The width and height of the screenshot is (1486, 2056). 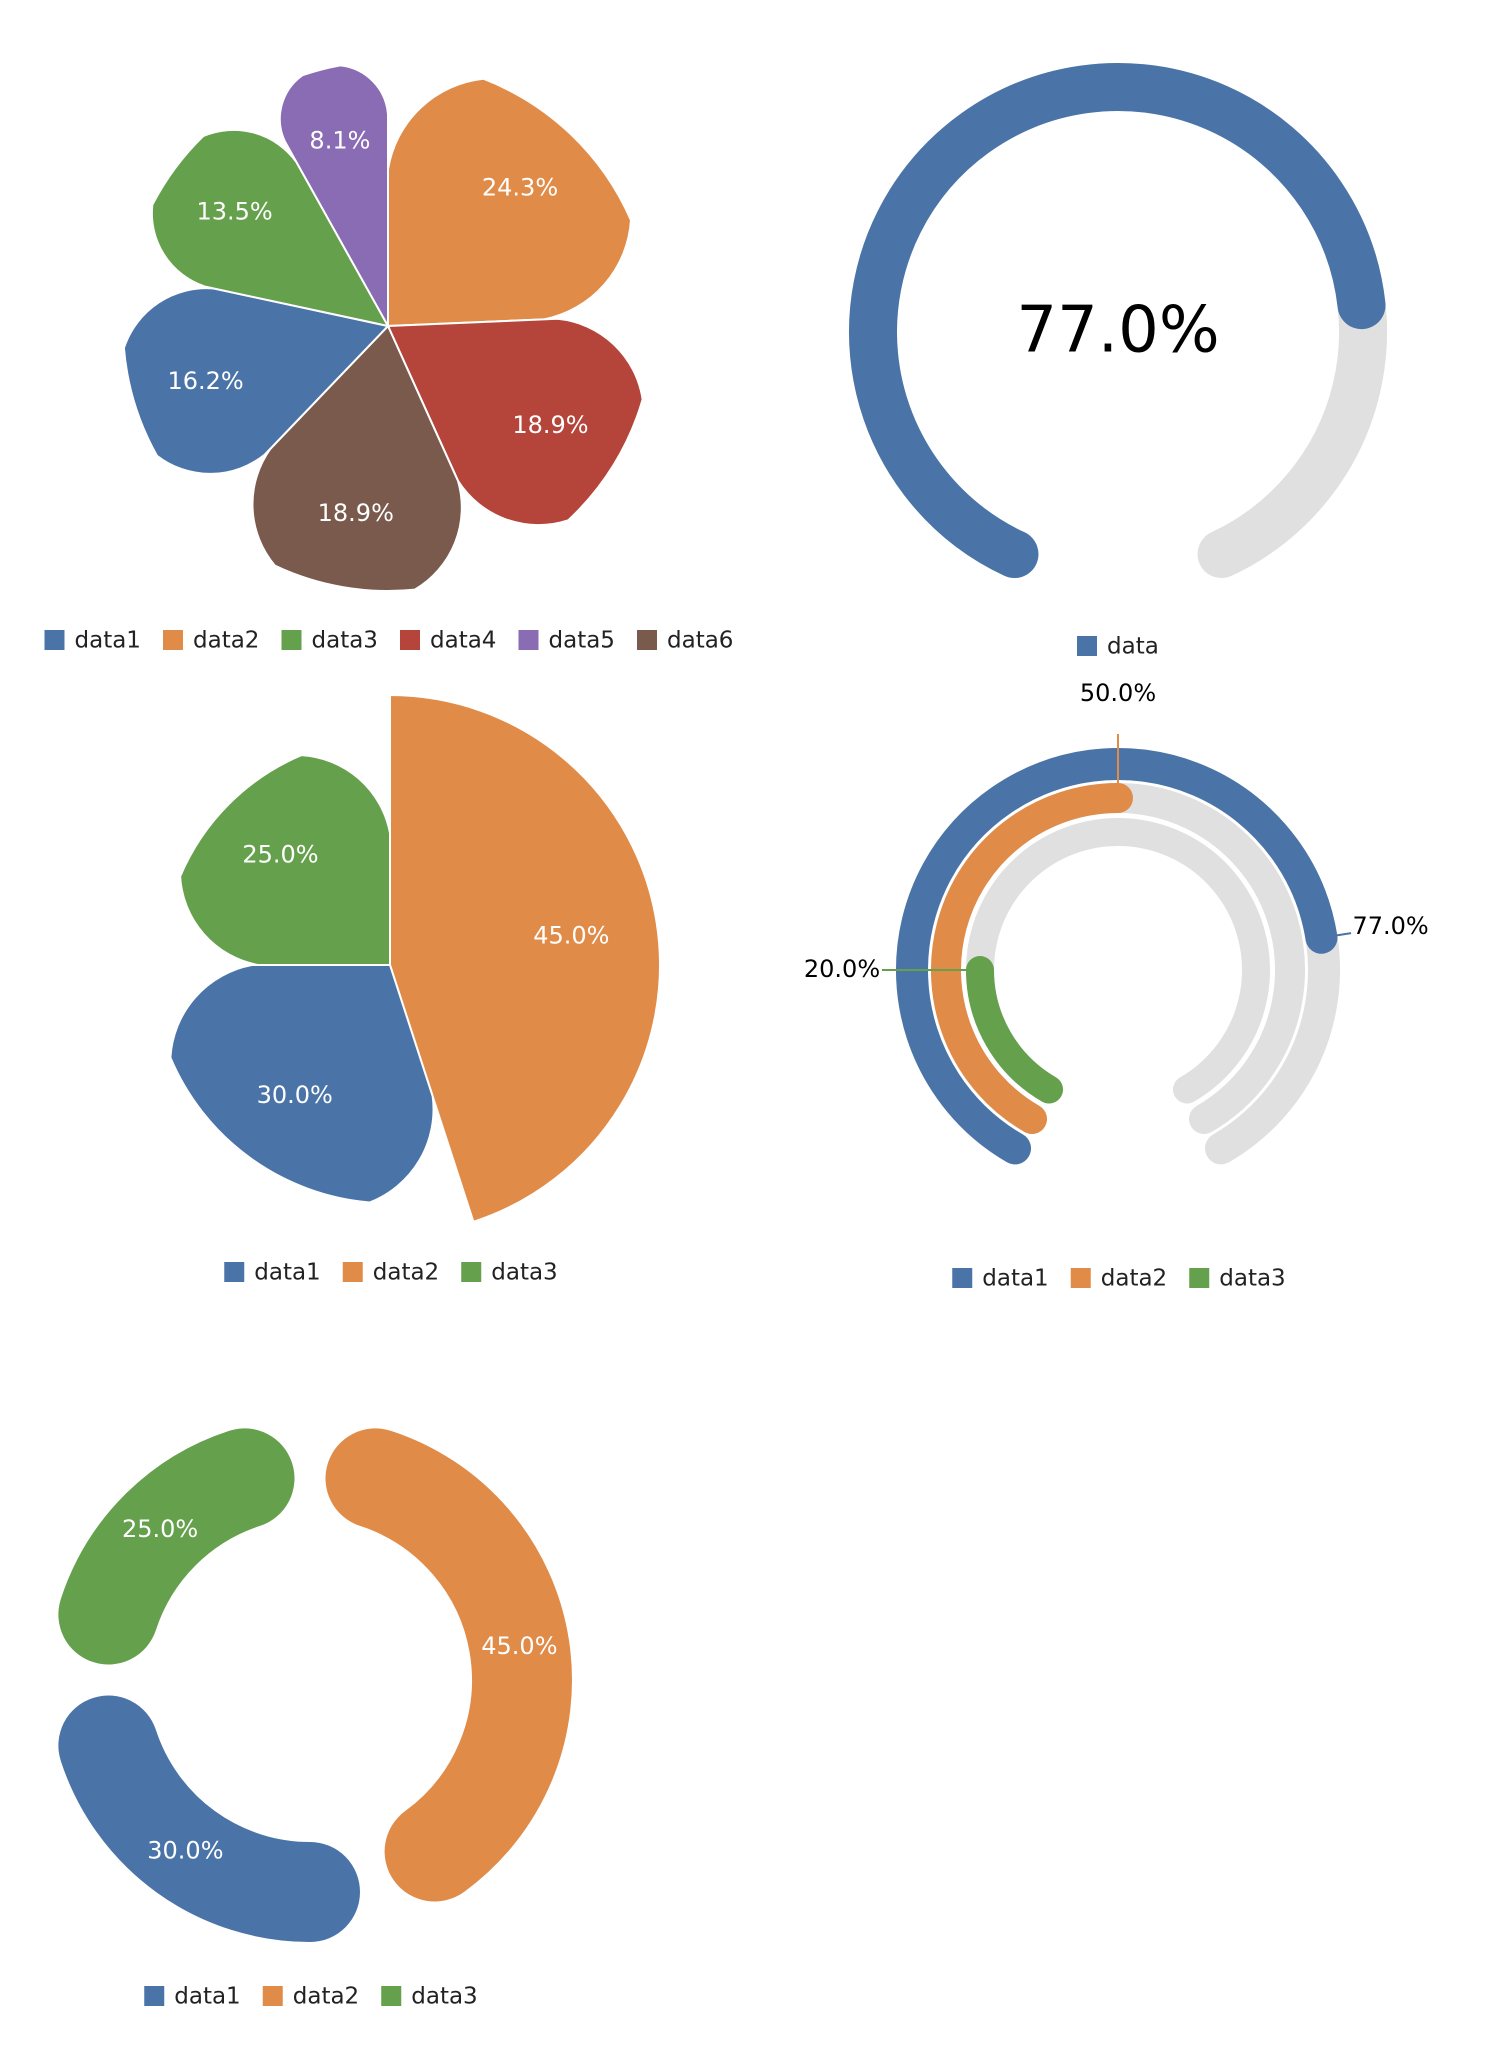 I want to click on ring-value-data2, so click(x=1032, y=958).